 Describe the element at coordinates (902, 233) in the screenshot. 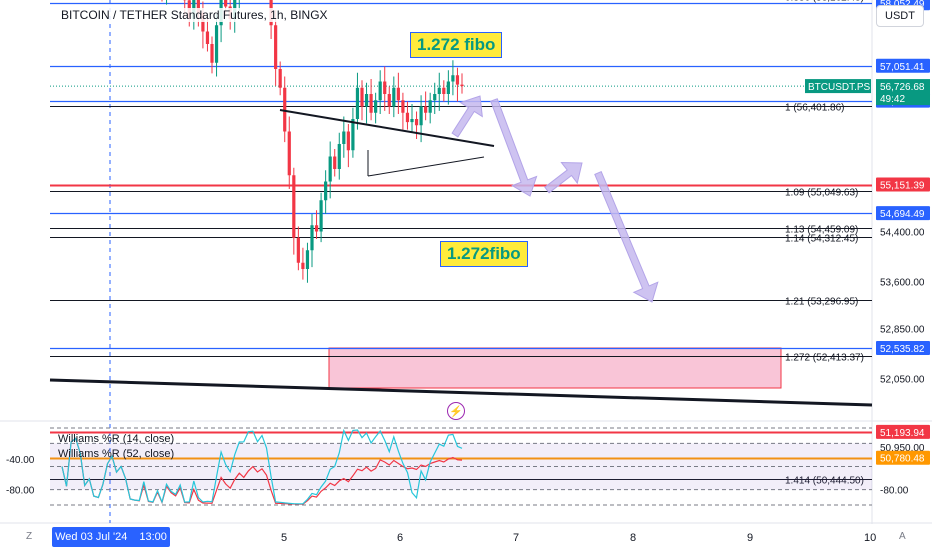

I see `price-tick: 54,400.00` at that location.